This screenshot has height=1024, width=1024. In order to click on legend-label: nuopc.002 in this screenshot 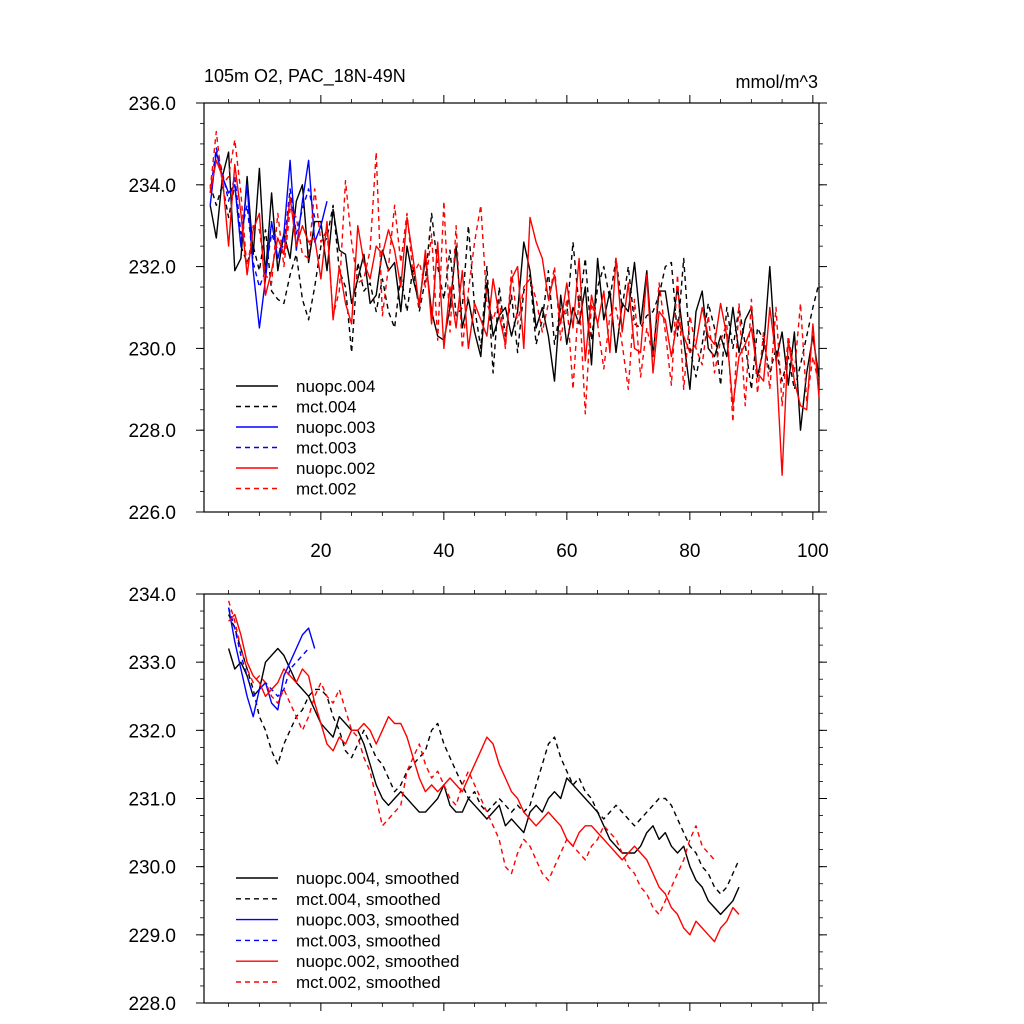, I will do `click(335, 468)`.